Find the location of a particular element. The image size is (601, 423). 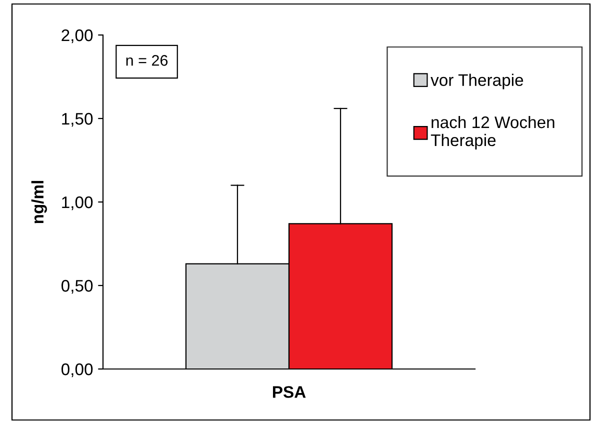

legend-label: nach 12 Wochen Therapie is located at coordinates (492, 133).